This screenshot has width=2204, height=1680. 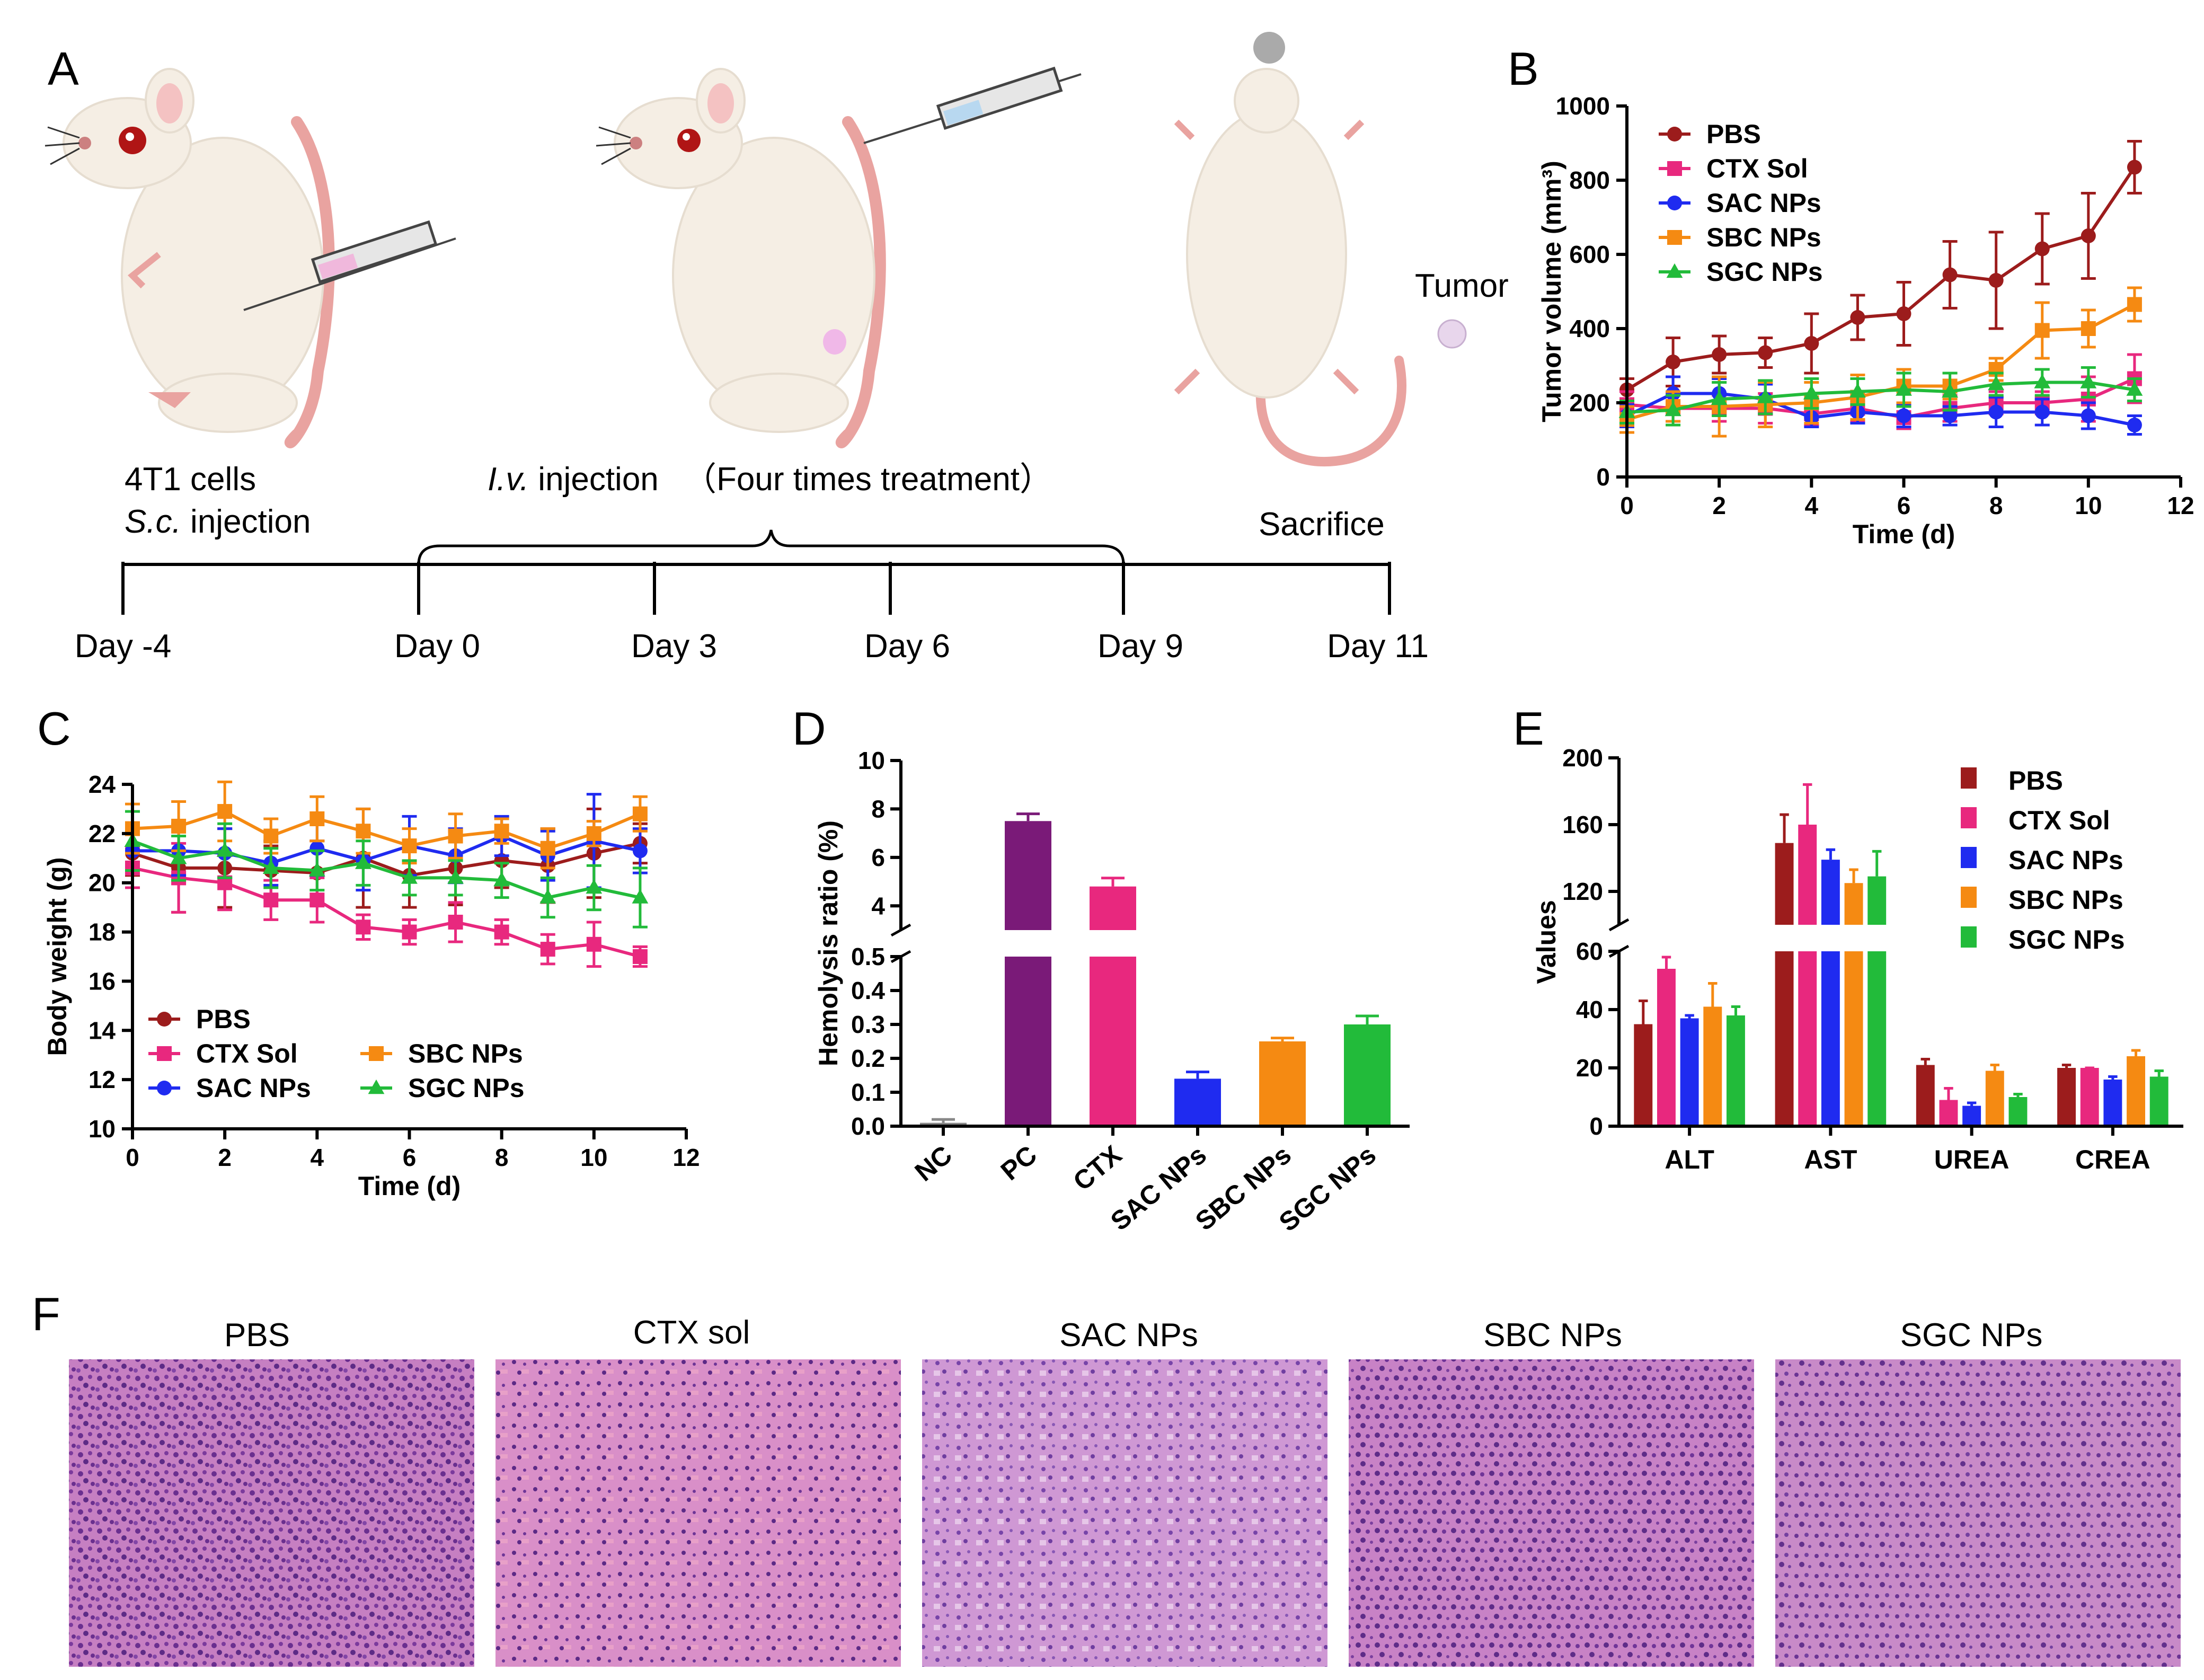 I want to click on y-tick-label: 10, so click(x=872, y=760).